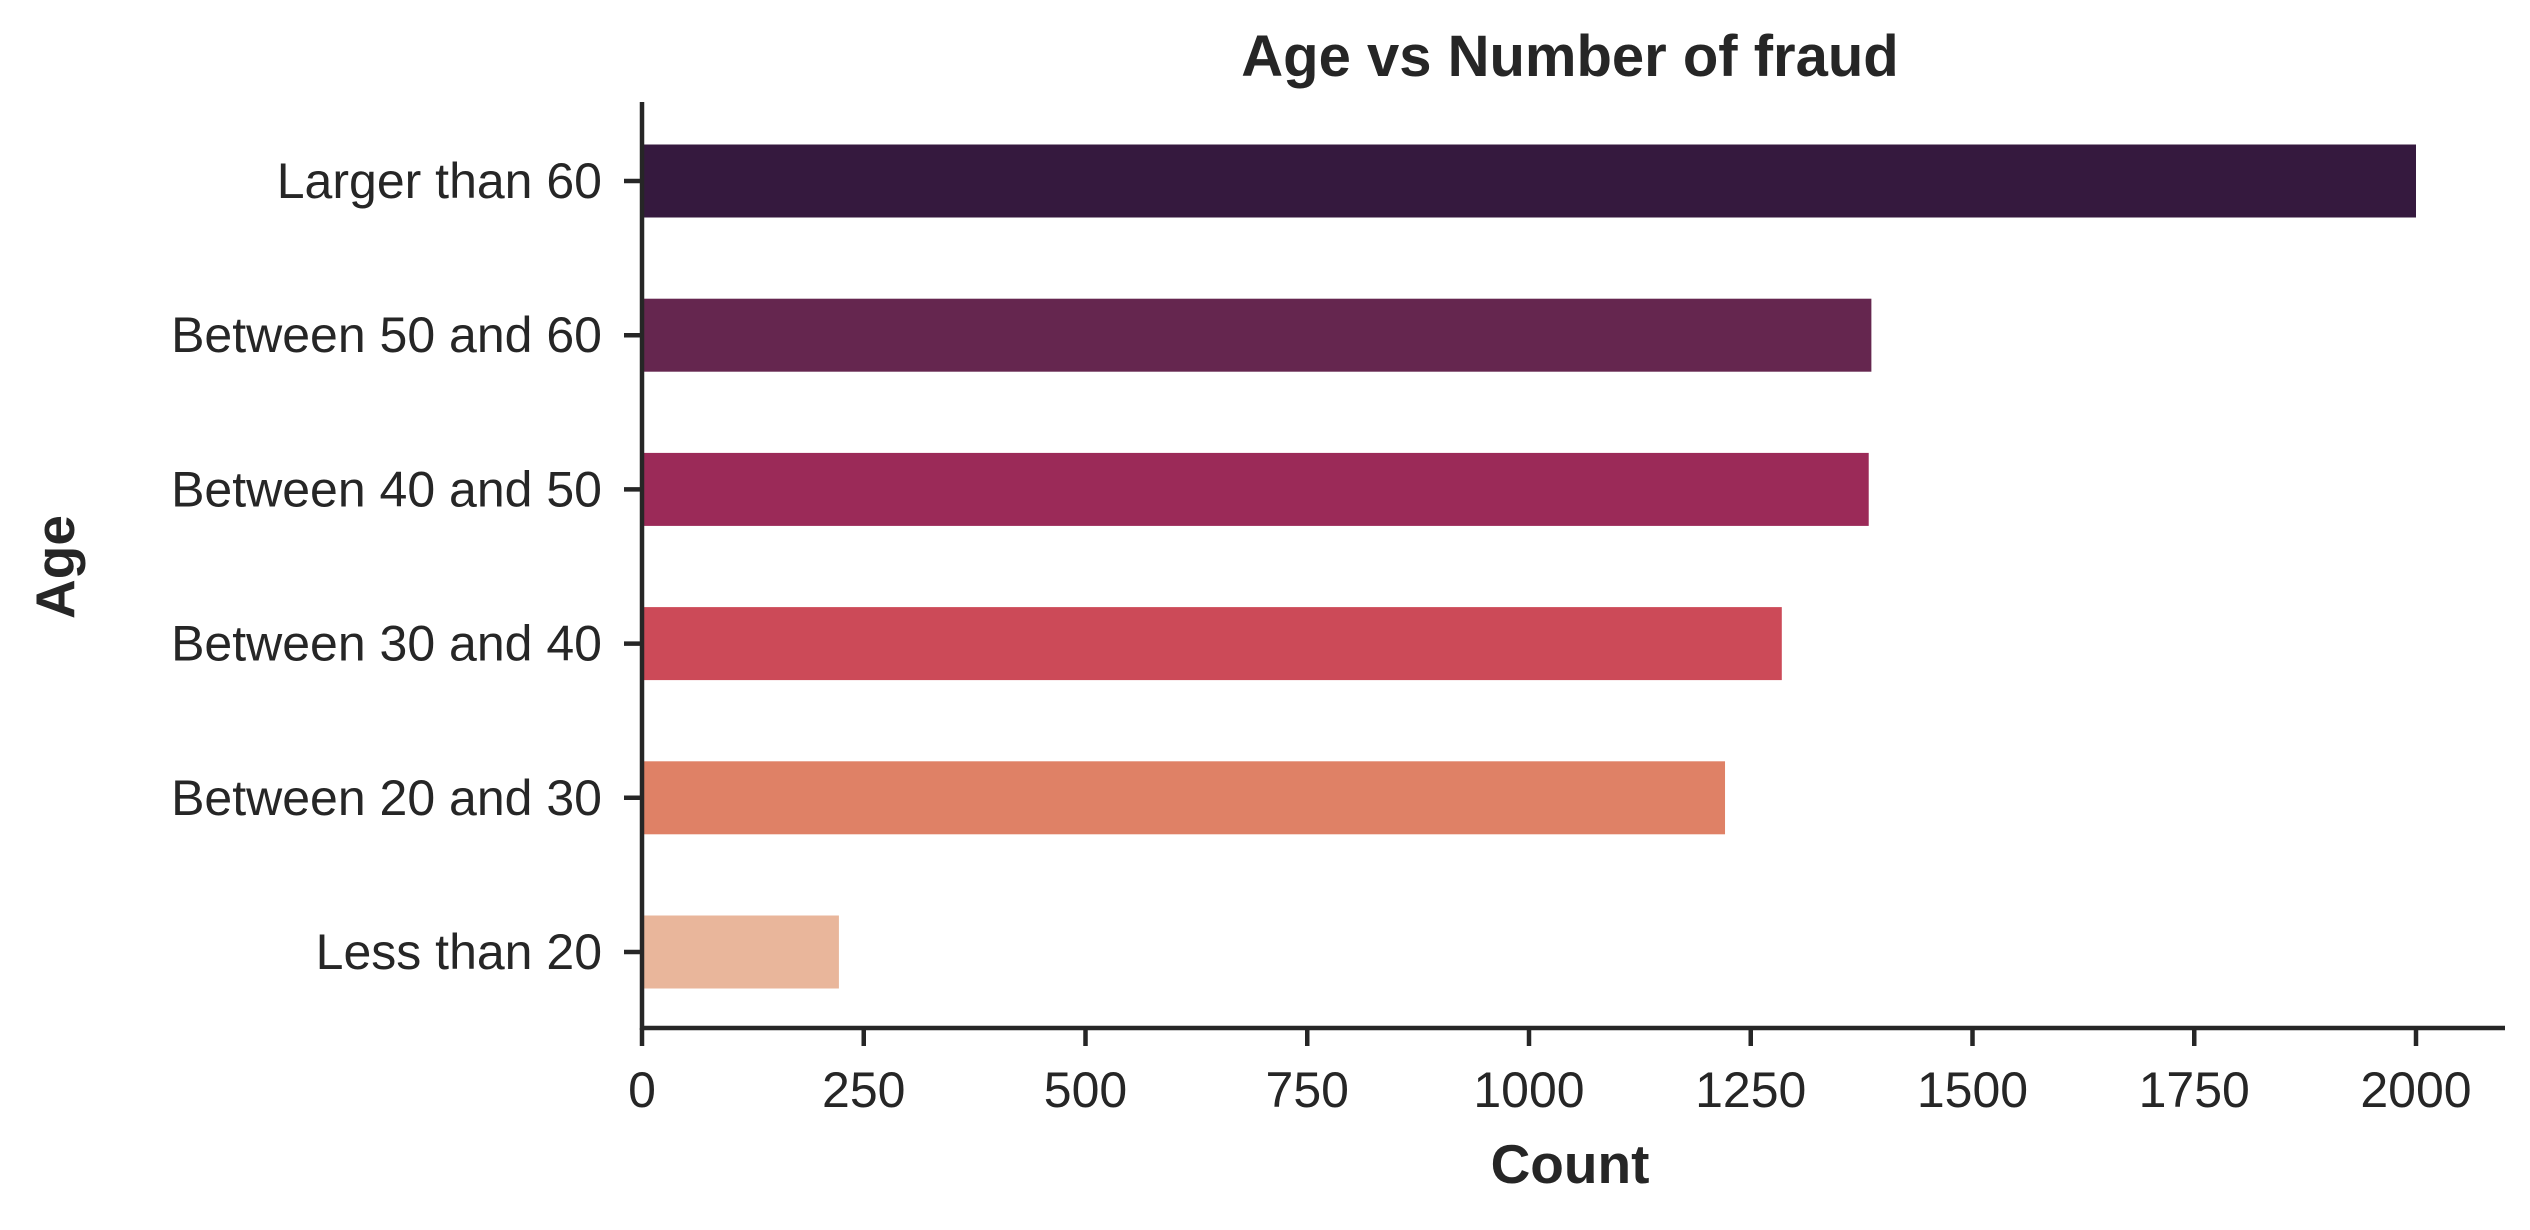 This screenshot has width=2530, height=1230. I want to click on x-tick-label: 1250, so click(1750, 1090).